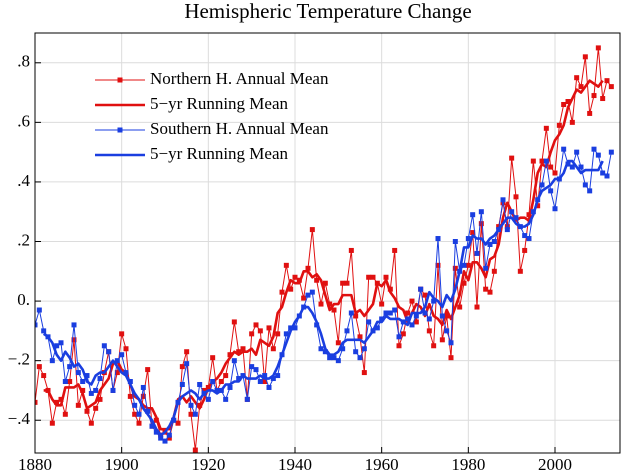  What do you see at coordinates (327, 11) in the screenshot?
I see `chart-title: Hemispheric Temperature Change` at bounding box center [327, 11].